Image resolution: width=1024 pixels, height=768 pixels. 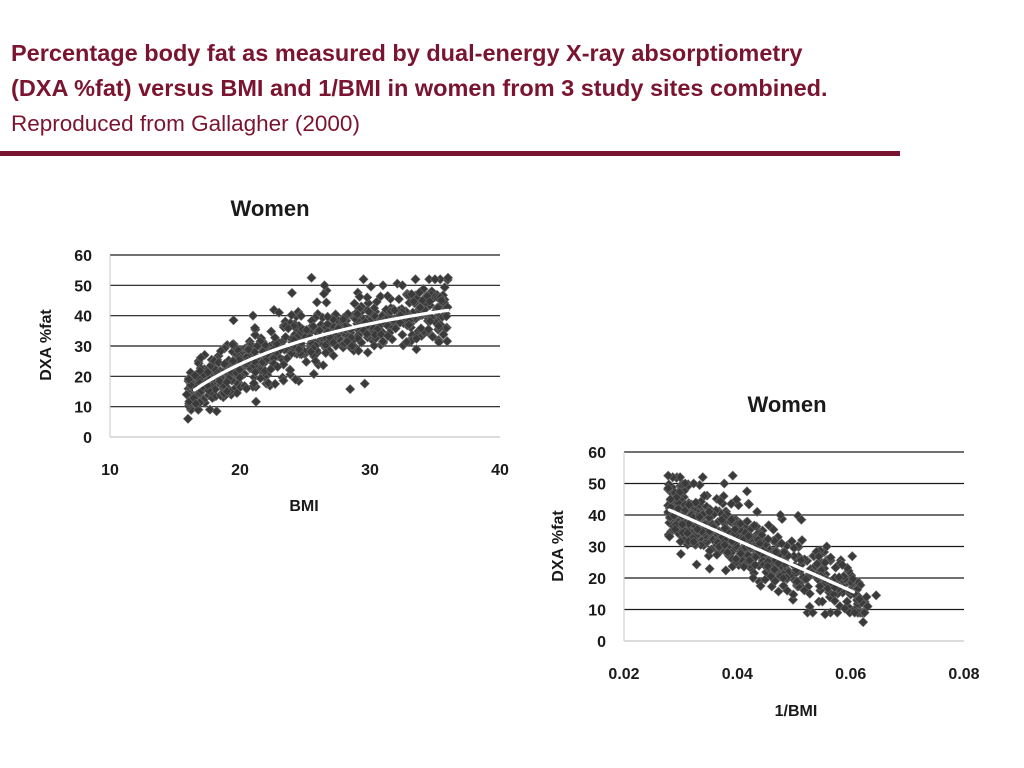 I want to click on title-divider, so click(x=450, y=153).